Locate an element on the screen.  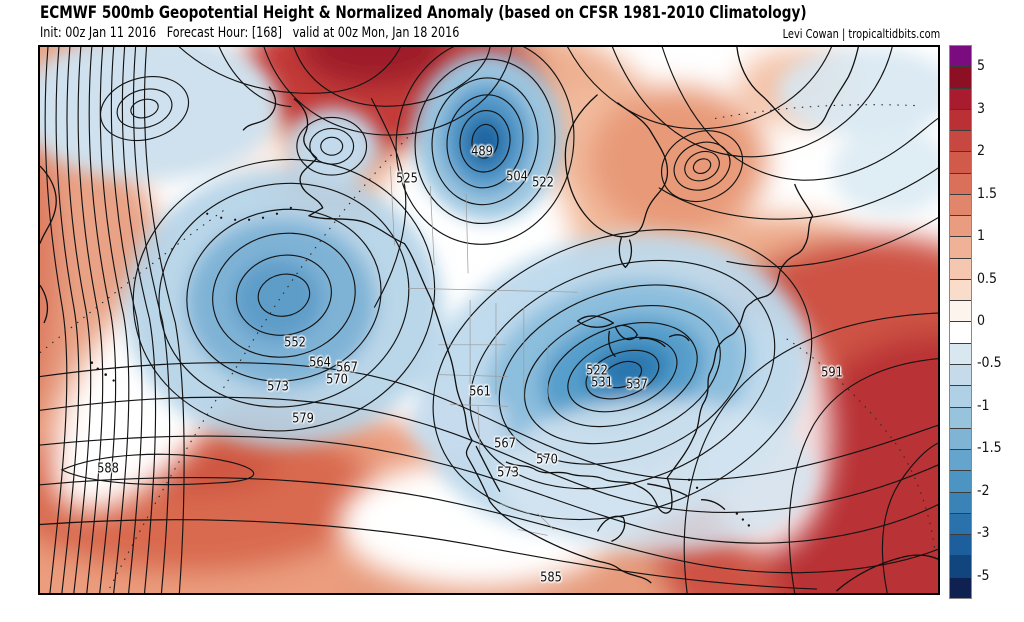
colorbar-tick: -2 is located at coordinates (983, 490).